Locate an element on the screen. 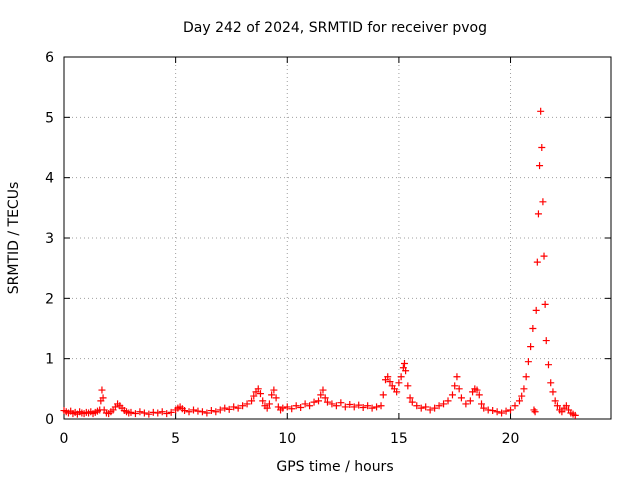 This screenshot has height=480, width=640. x-tick-label: 5 is located at coordinates (175, 439).